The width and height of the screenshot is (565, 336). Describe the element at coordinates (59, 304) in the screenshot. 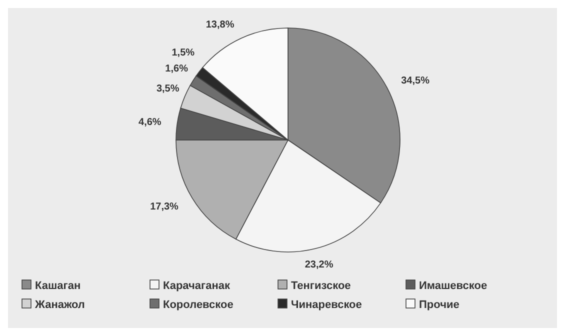

I see `legend-label: Жанажол` at that location.